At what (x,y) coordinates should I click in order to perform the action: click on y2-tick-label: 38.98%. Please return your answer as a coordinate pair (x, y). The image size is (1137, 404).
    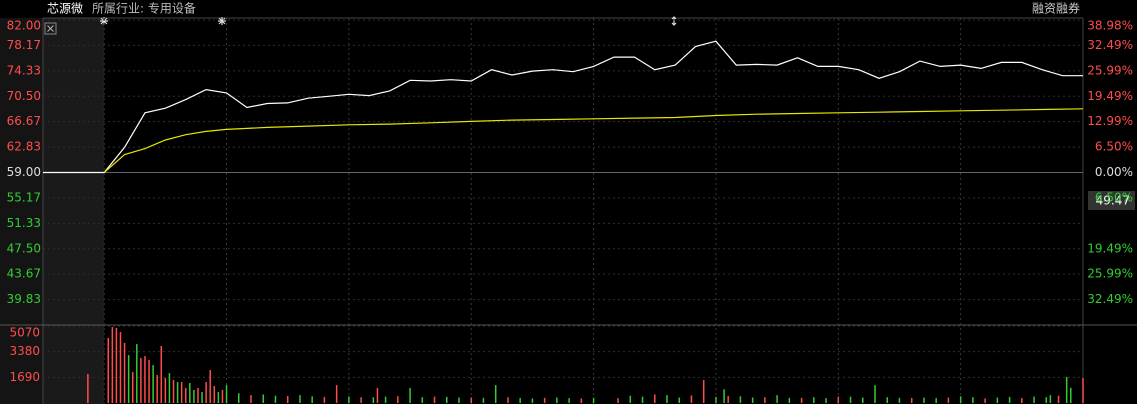
    Looking at the image, I should click on (1110, 26).